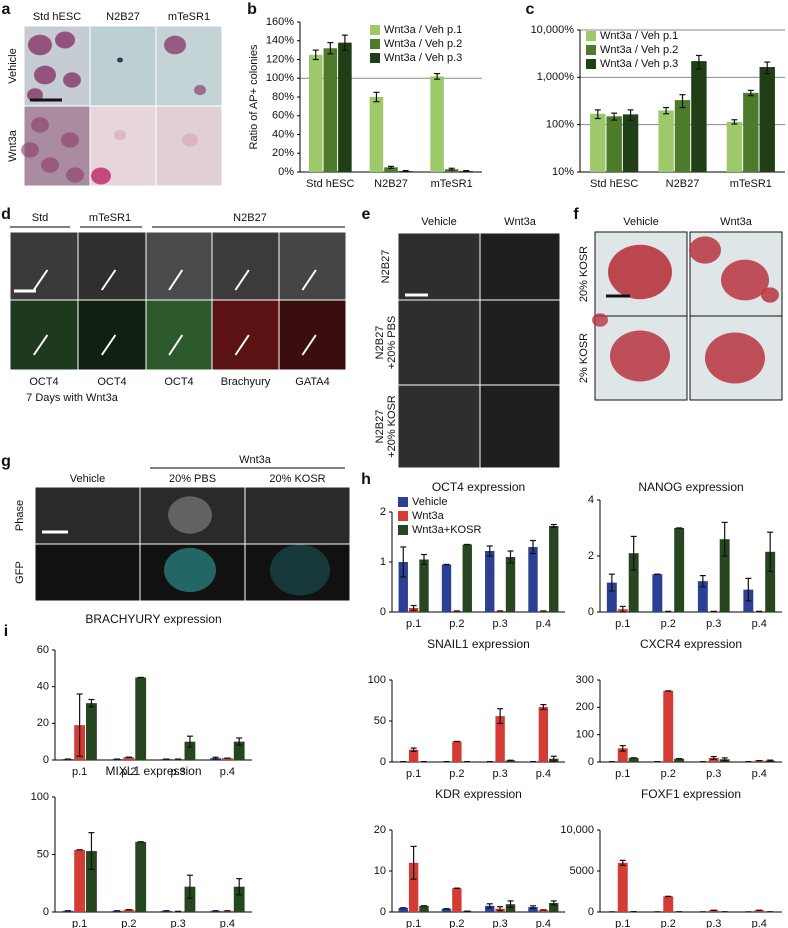 The image size is (788, 928). Describe the element at coordinates (383, 562) in the screenshot. I see `y-tick-label: 1` at that location.